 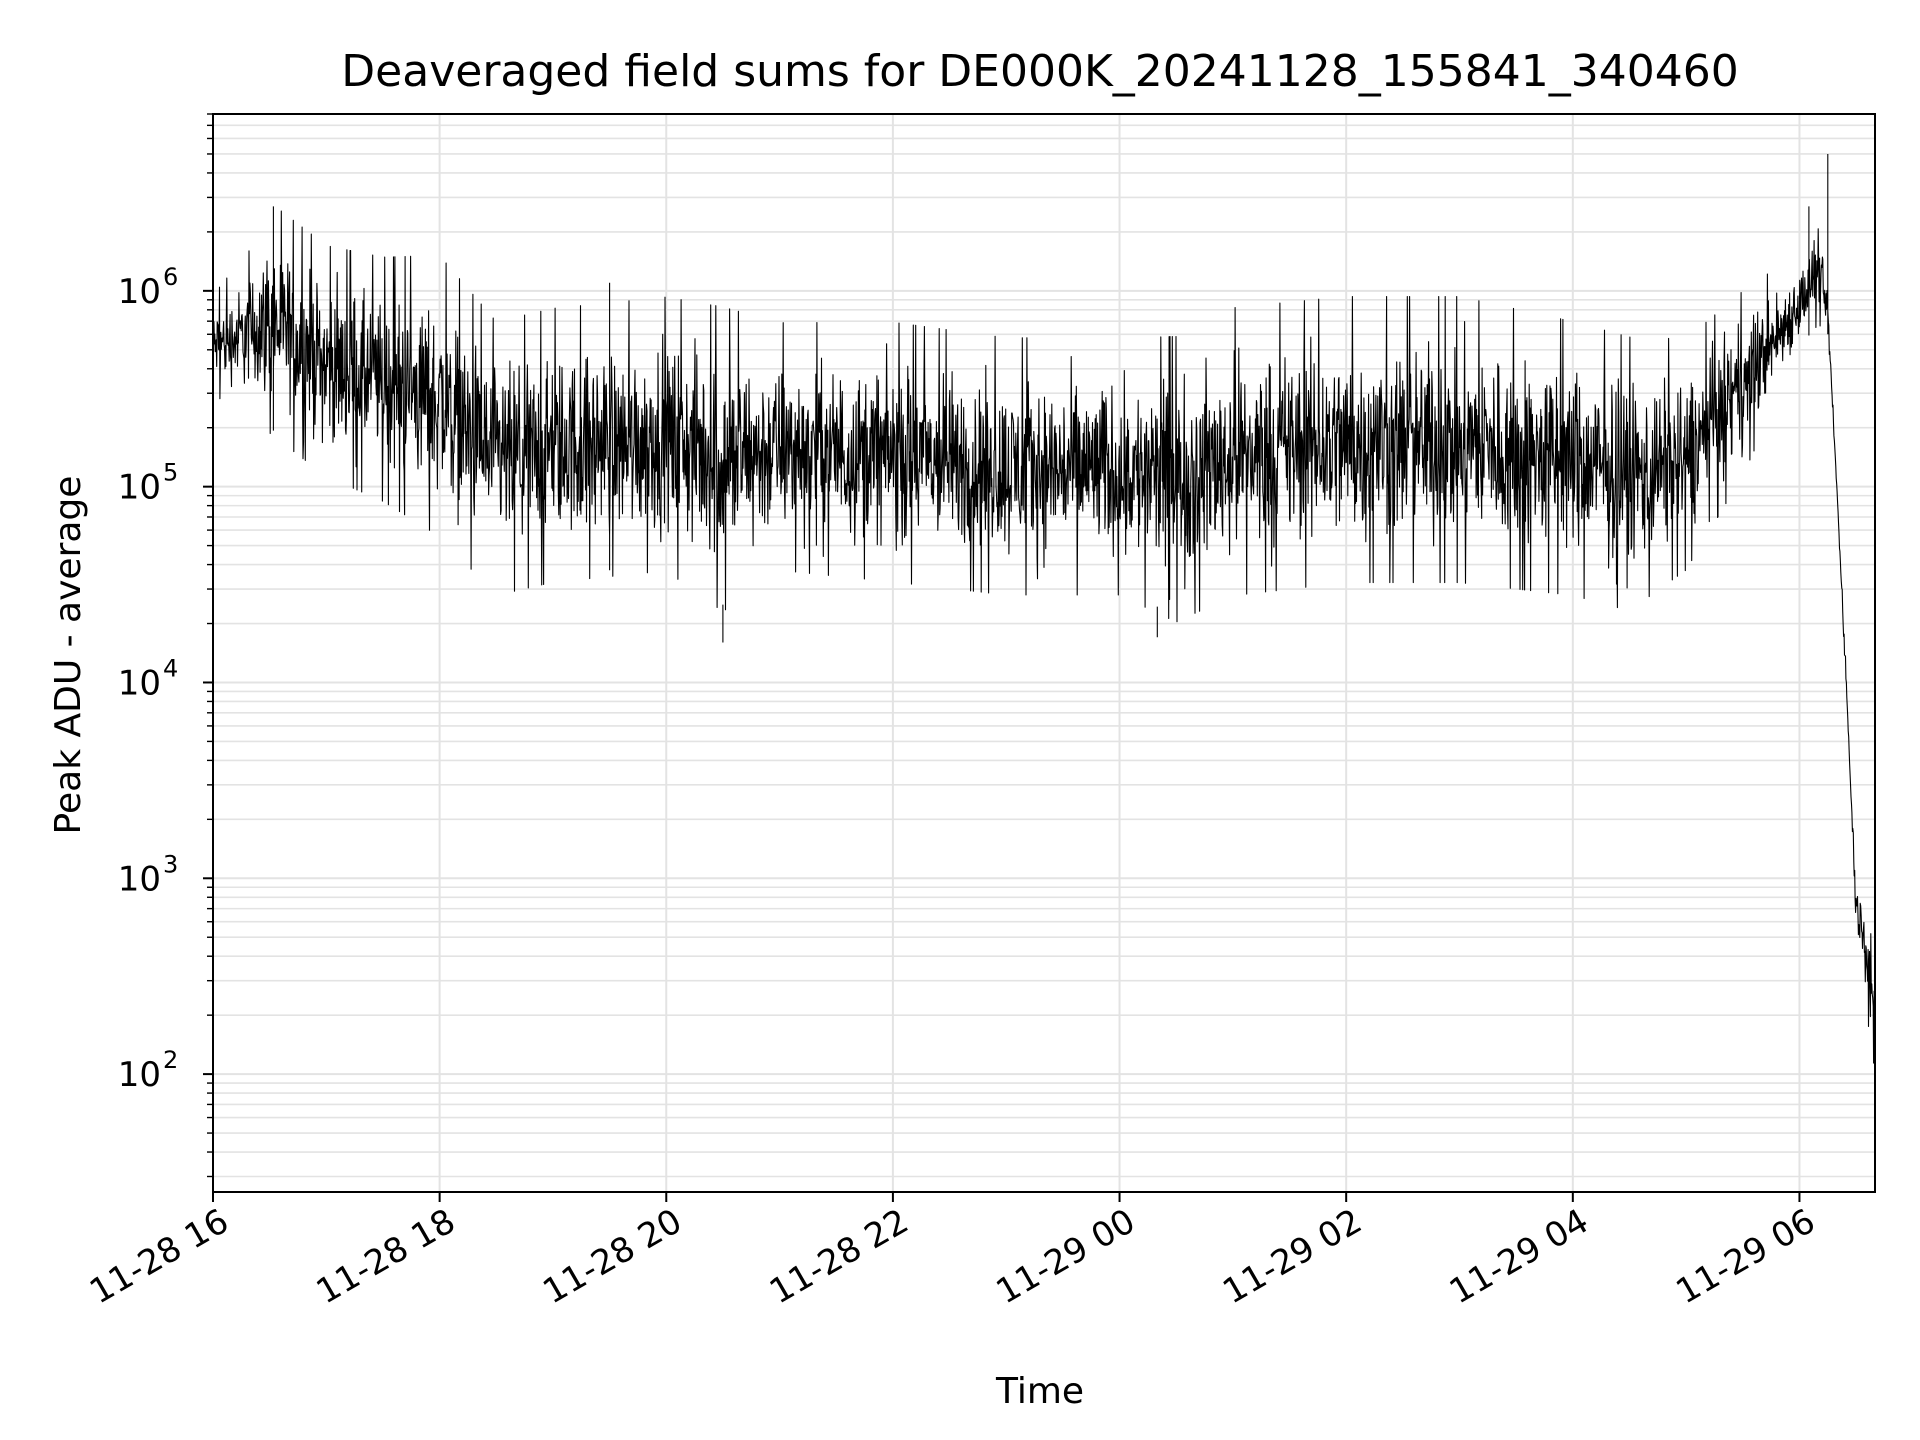 What do you see at coordinates (170, 1060) in the screenshot?
I see `y-tick-label-exponent: 2` at bounding box center [170, 1060].